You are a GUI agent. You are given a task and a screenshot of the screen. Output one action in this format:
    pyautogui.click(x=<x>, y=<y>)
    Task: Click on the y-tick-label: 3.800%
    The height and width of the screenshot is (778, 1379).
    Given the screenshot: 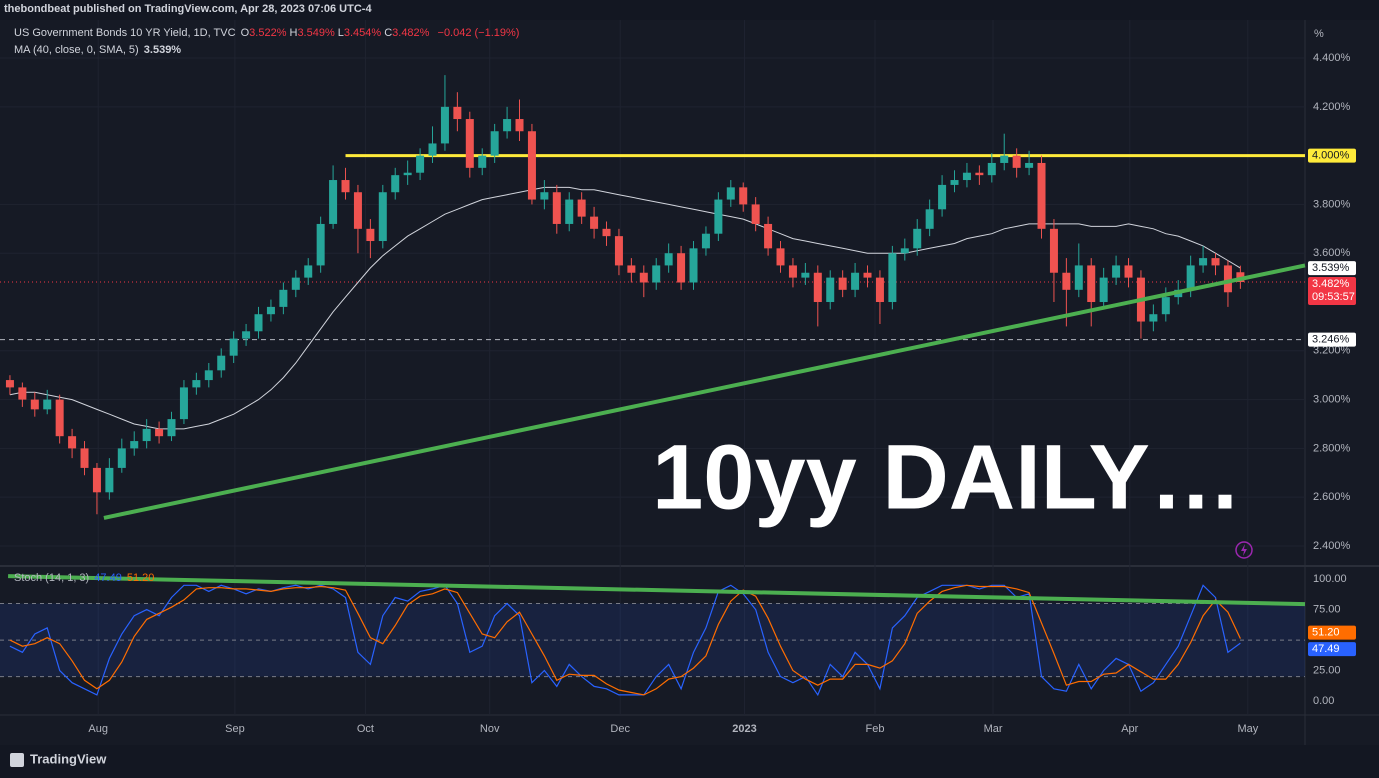 What is the action you would take?
    pyautogui.click(x=1332, y=204)
    